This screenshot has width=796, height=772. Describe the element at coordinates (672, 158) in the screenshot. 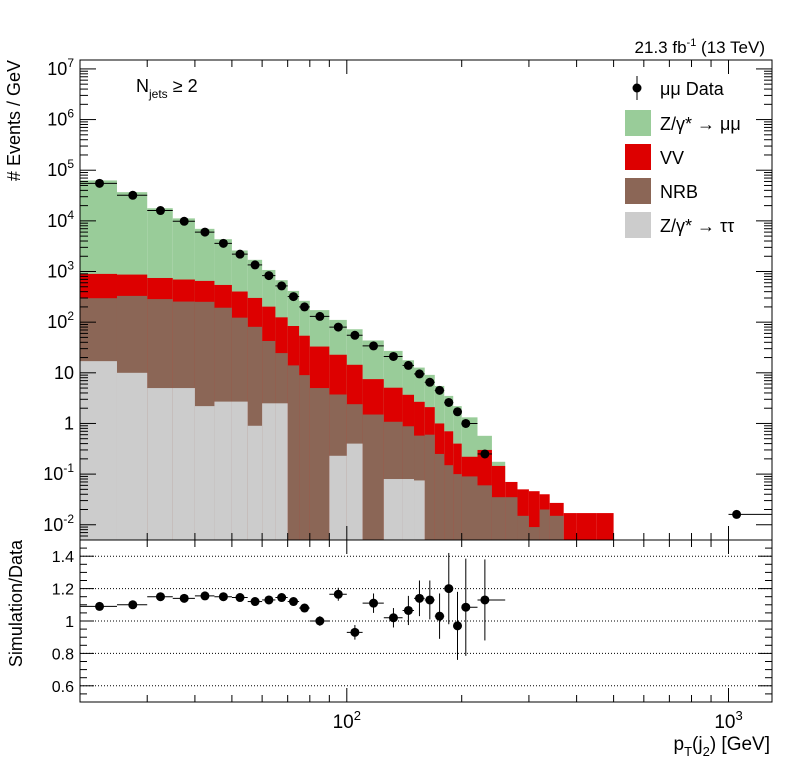

I see `legend-label-vv: VV` at that location.